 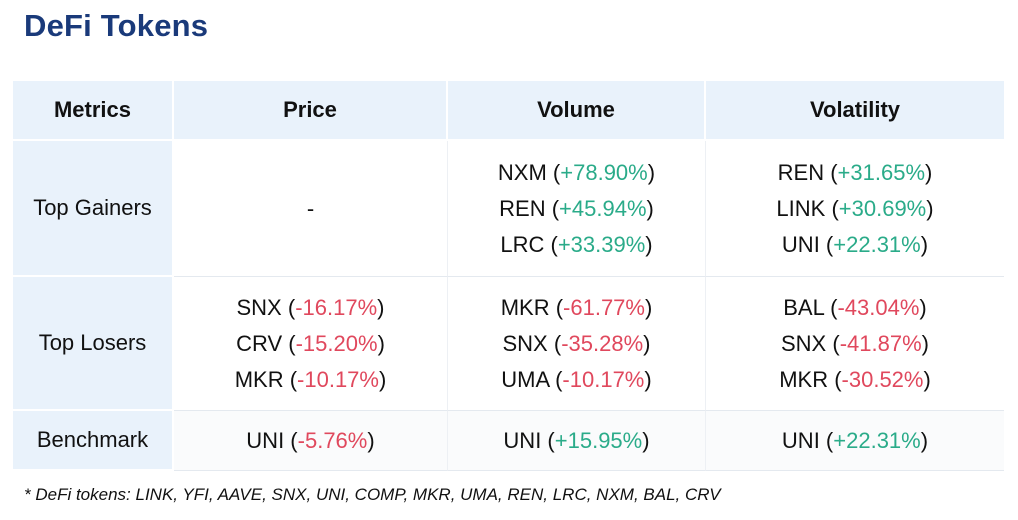 What do you see at coordinates (881, 172) in the screenshot?
I see `positive-change: +31.65%` at bounding box center [881, 172].